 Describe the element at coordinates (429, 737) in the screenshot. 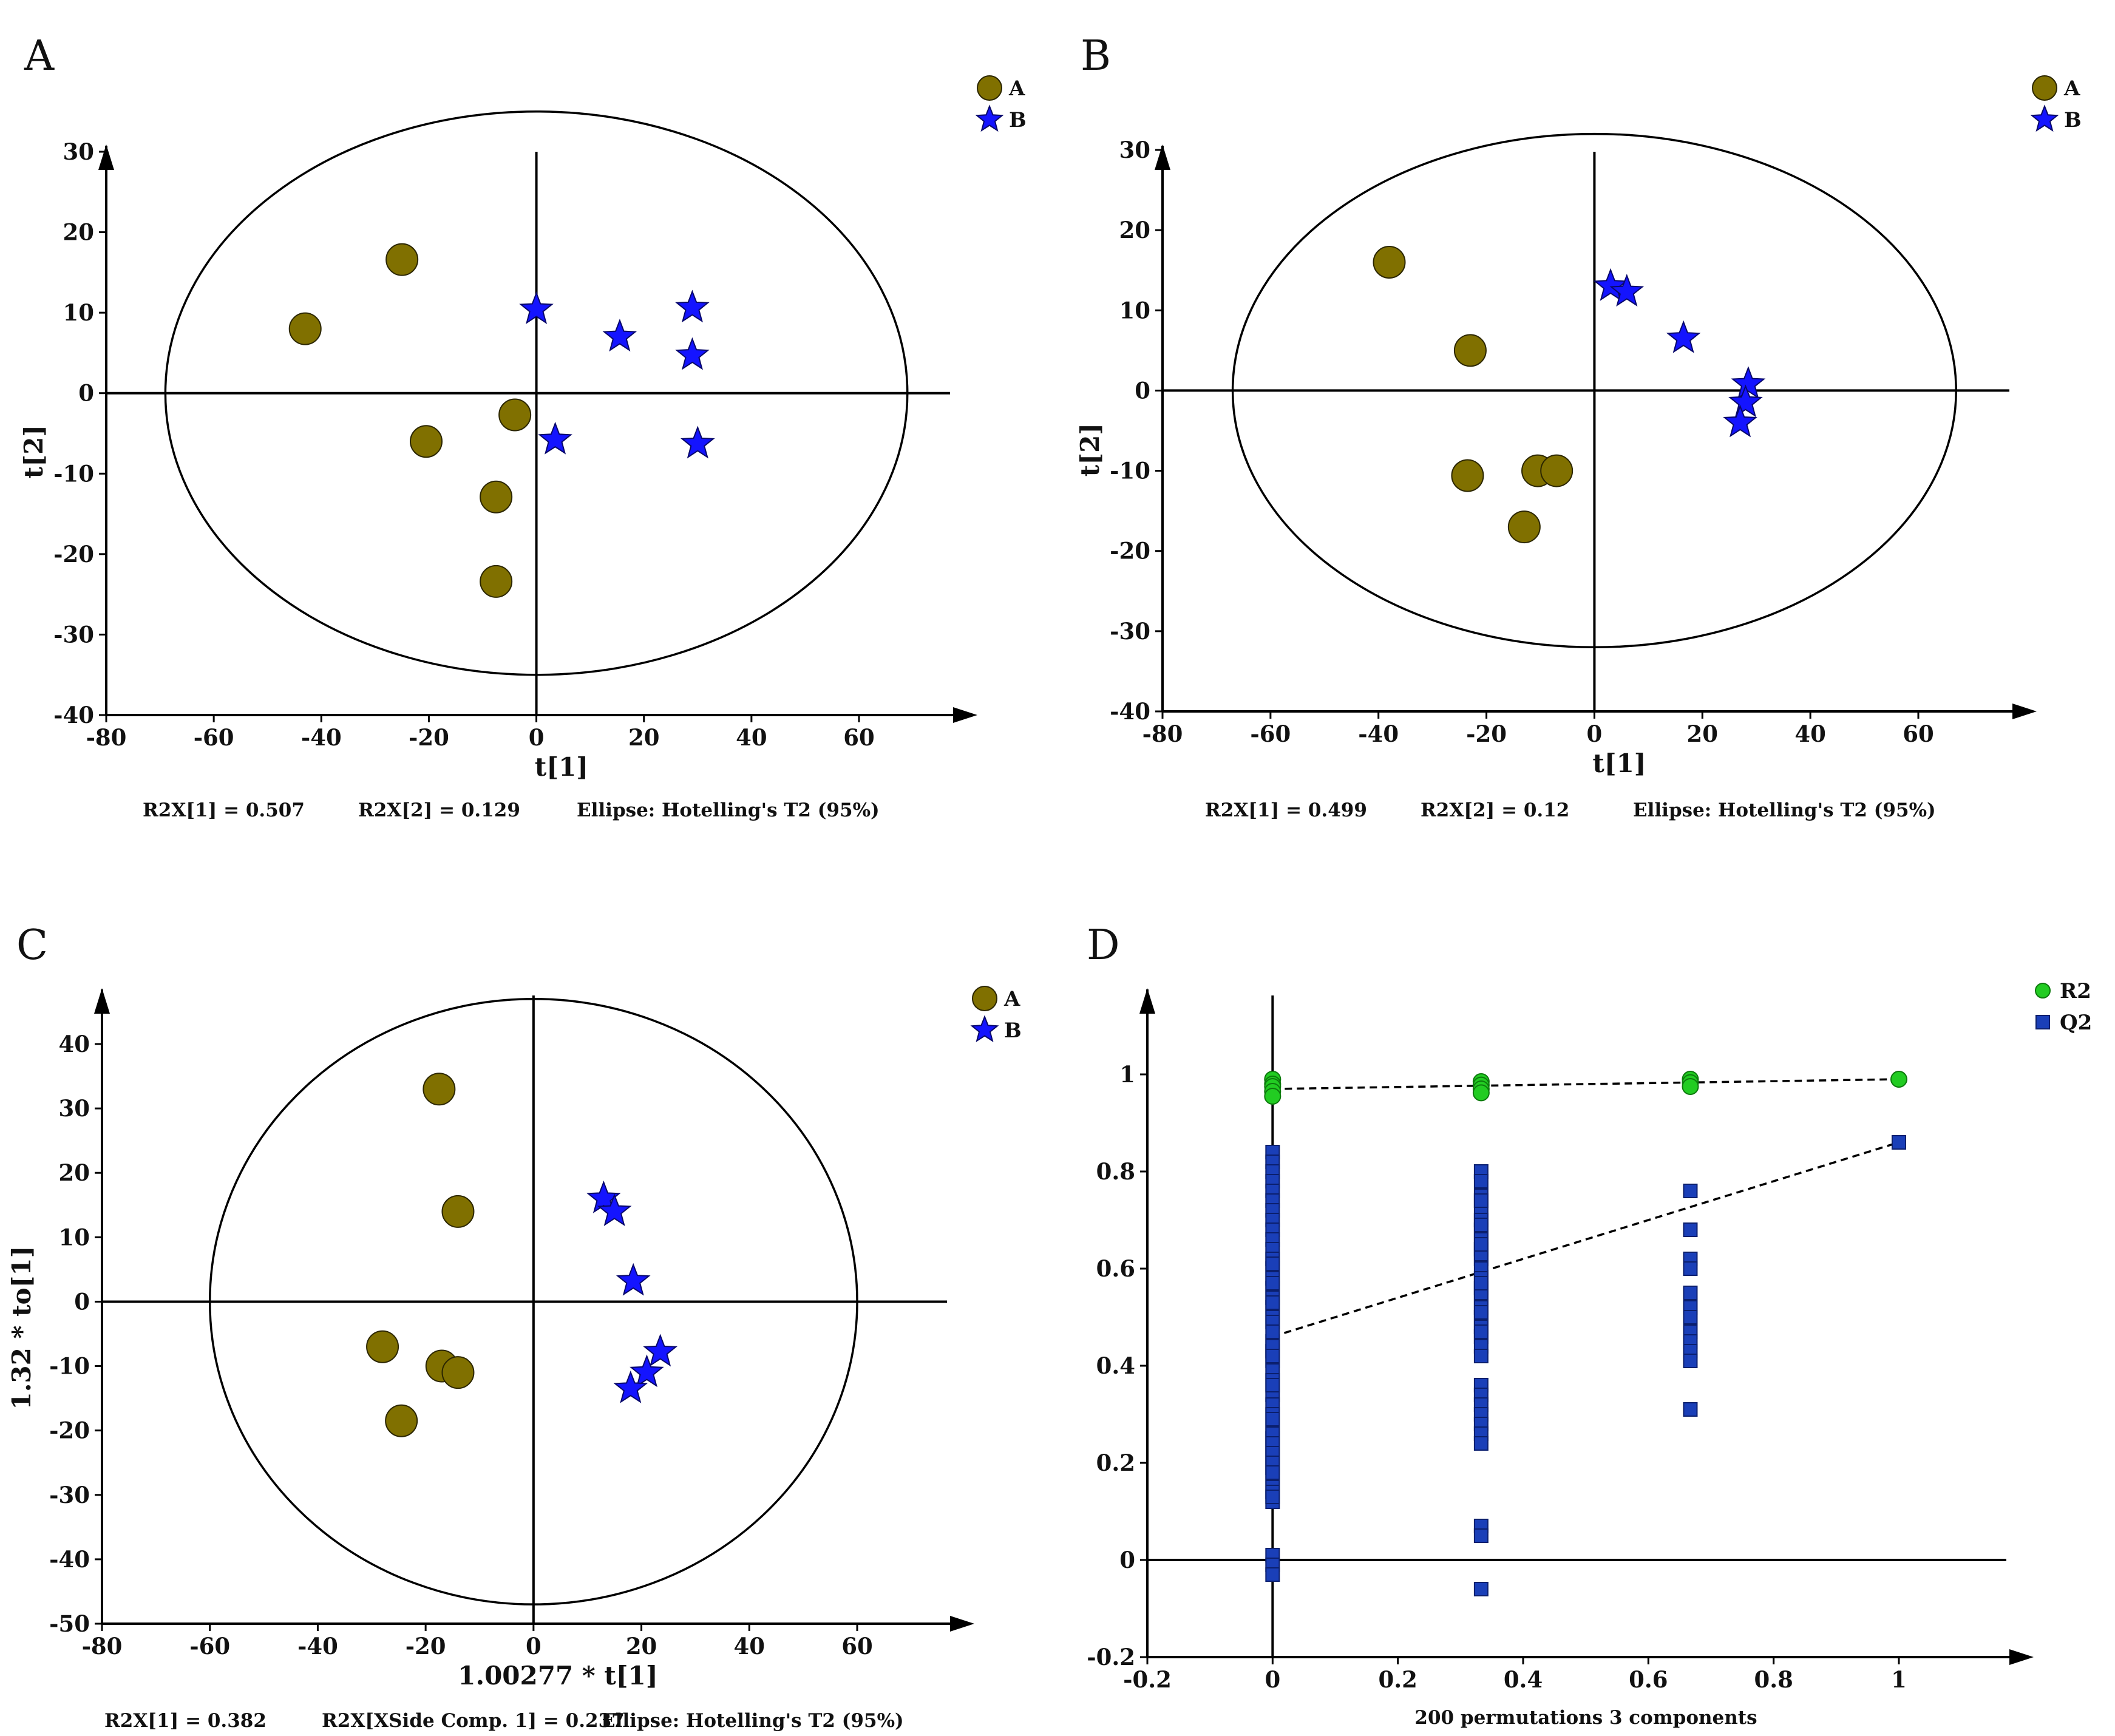

I see `x-tick-label: -20` at that location.